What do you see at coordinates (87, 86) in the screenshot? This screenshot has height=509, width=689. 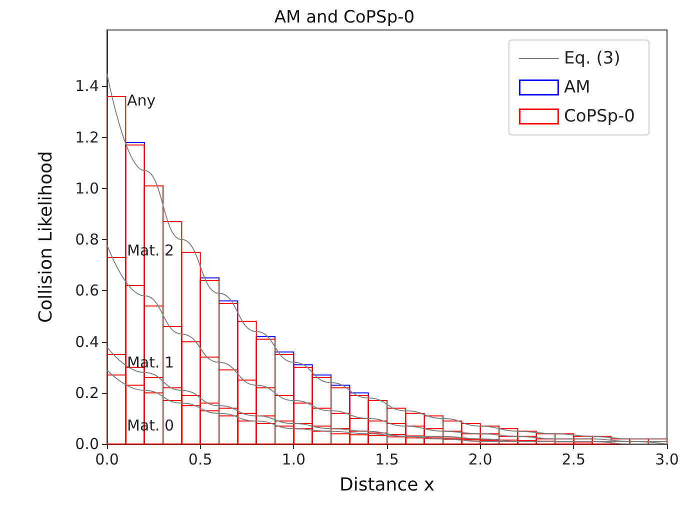 I see `y-tick-label: 1.4` at bounding box center [87, 86].